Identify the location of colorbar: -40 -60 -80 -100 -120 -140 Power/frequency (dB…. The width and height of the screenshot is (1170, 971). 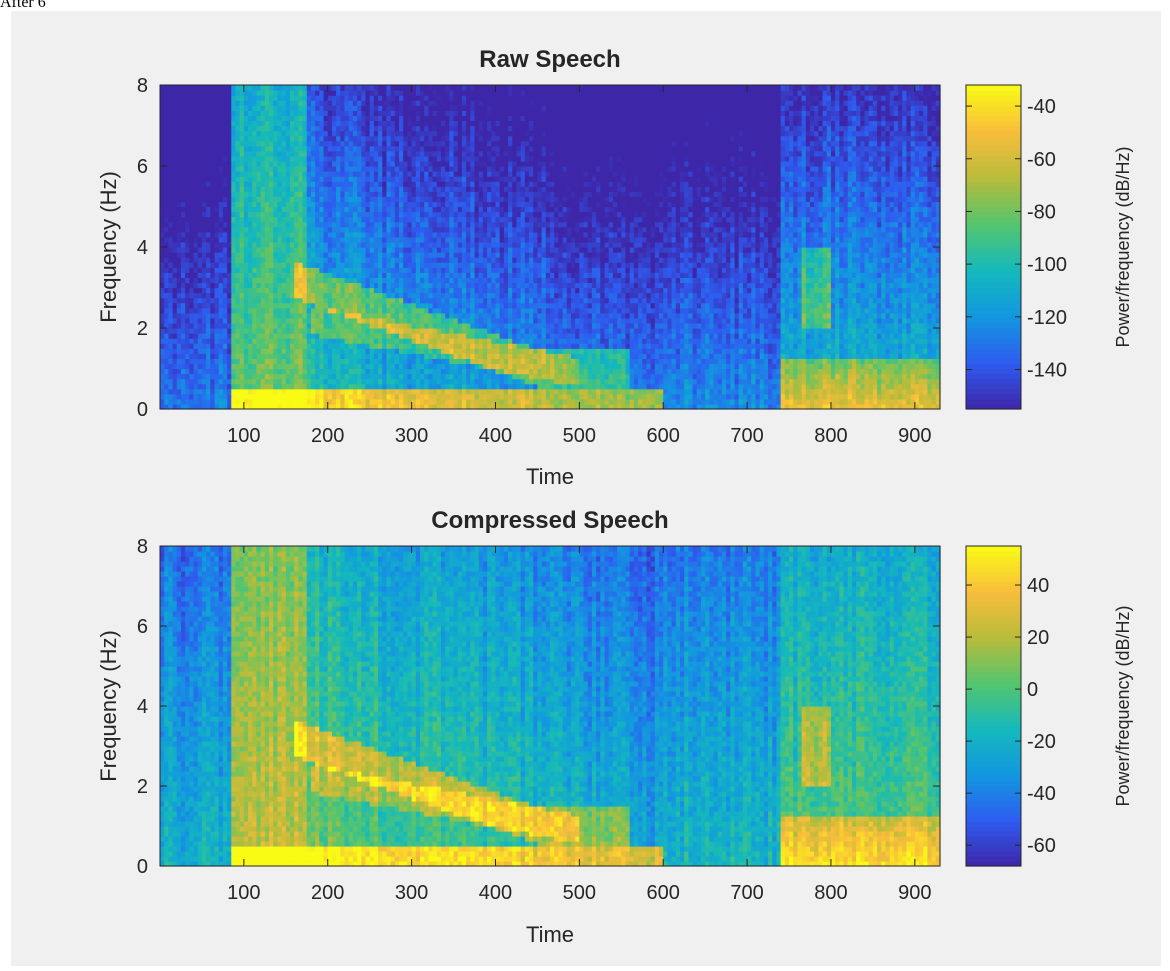
(1049, 247).